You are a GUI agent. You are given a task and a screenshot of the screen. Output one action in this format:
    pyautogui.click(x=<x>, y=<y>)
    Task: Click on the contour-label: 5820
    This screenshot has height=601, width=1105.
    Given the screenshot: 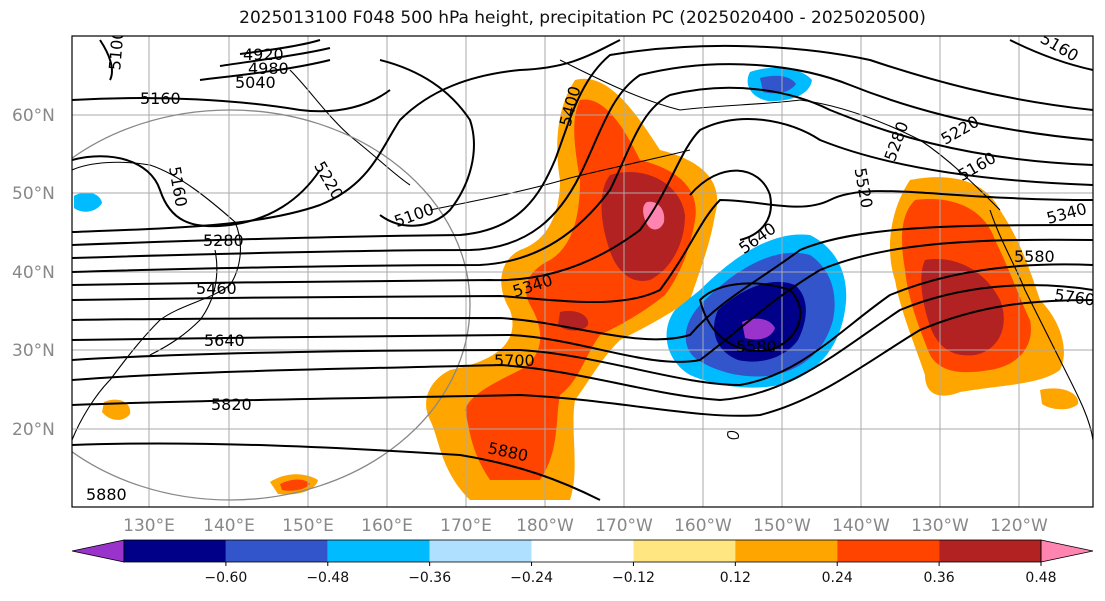 What is the action you would take?
    pyautogui.click(x=231, y=404)
    